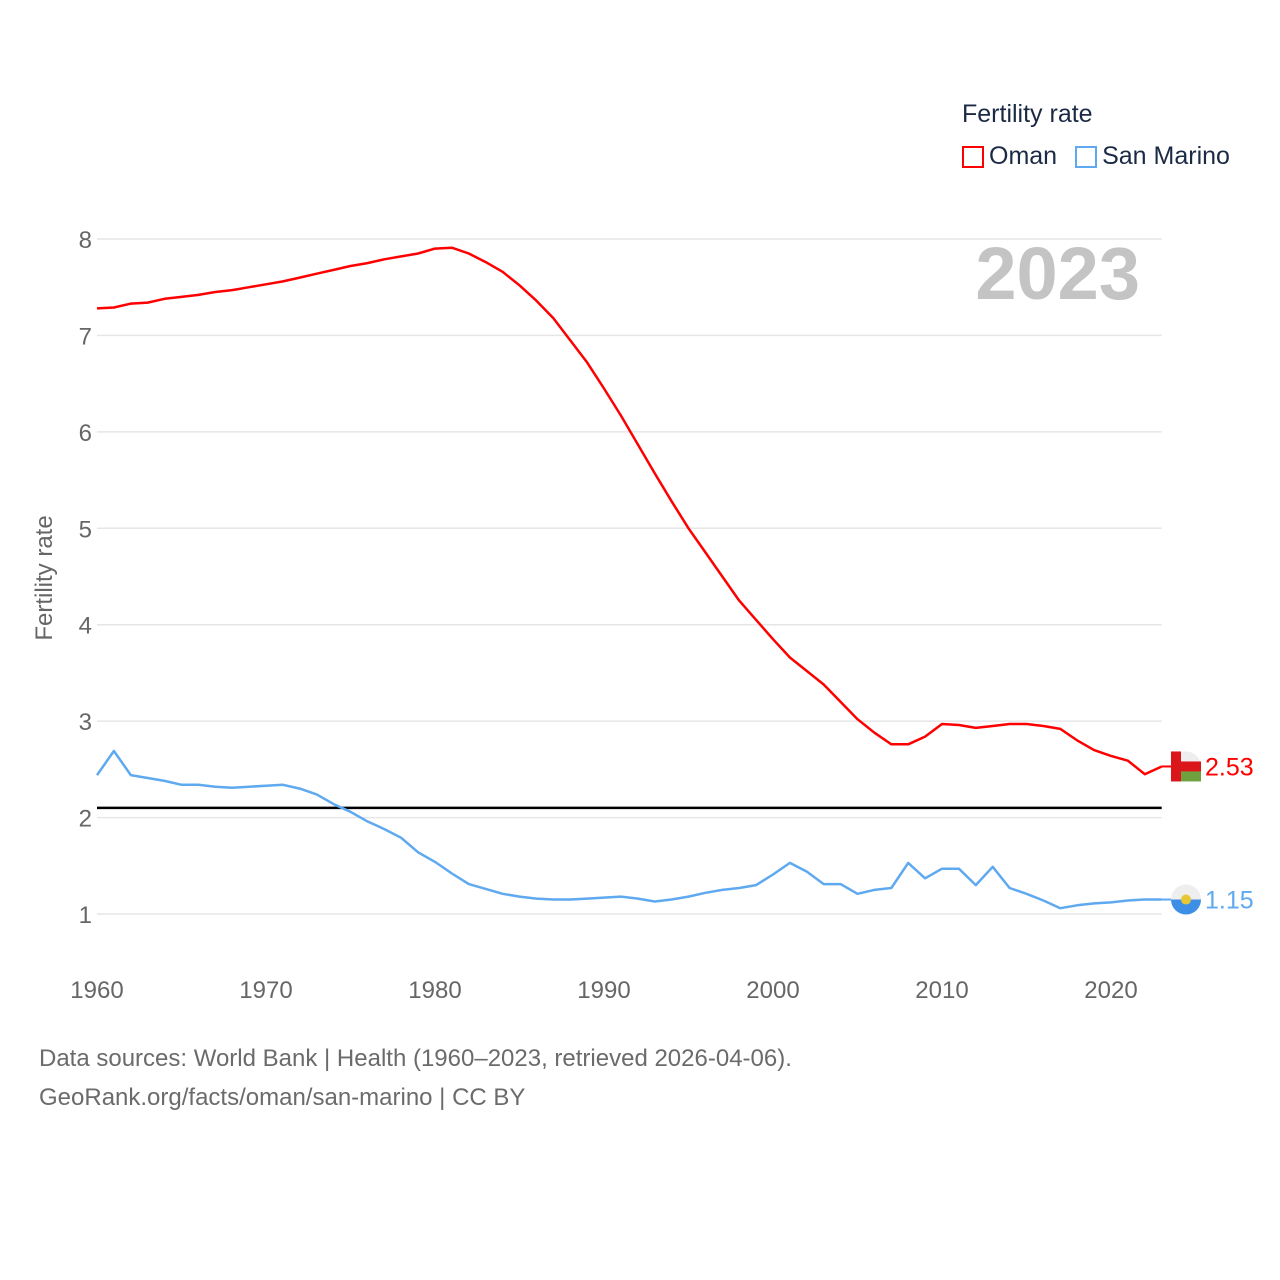 The height and width of the screenshot is (1280, 1280). Describe the element at coordinates (85, 722) in the screenshot. I see `y-tick-label: 3` at that location.